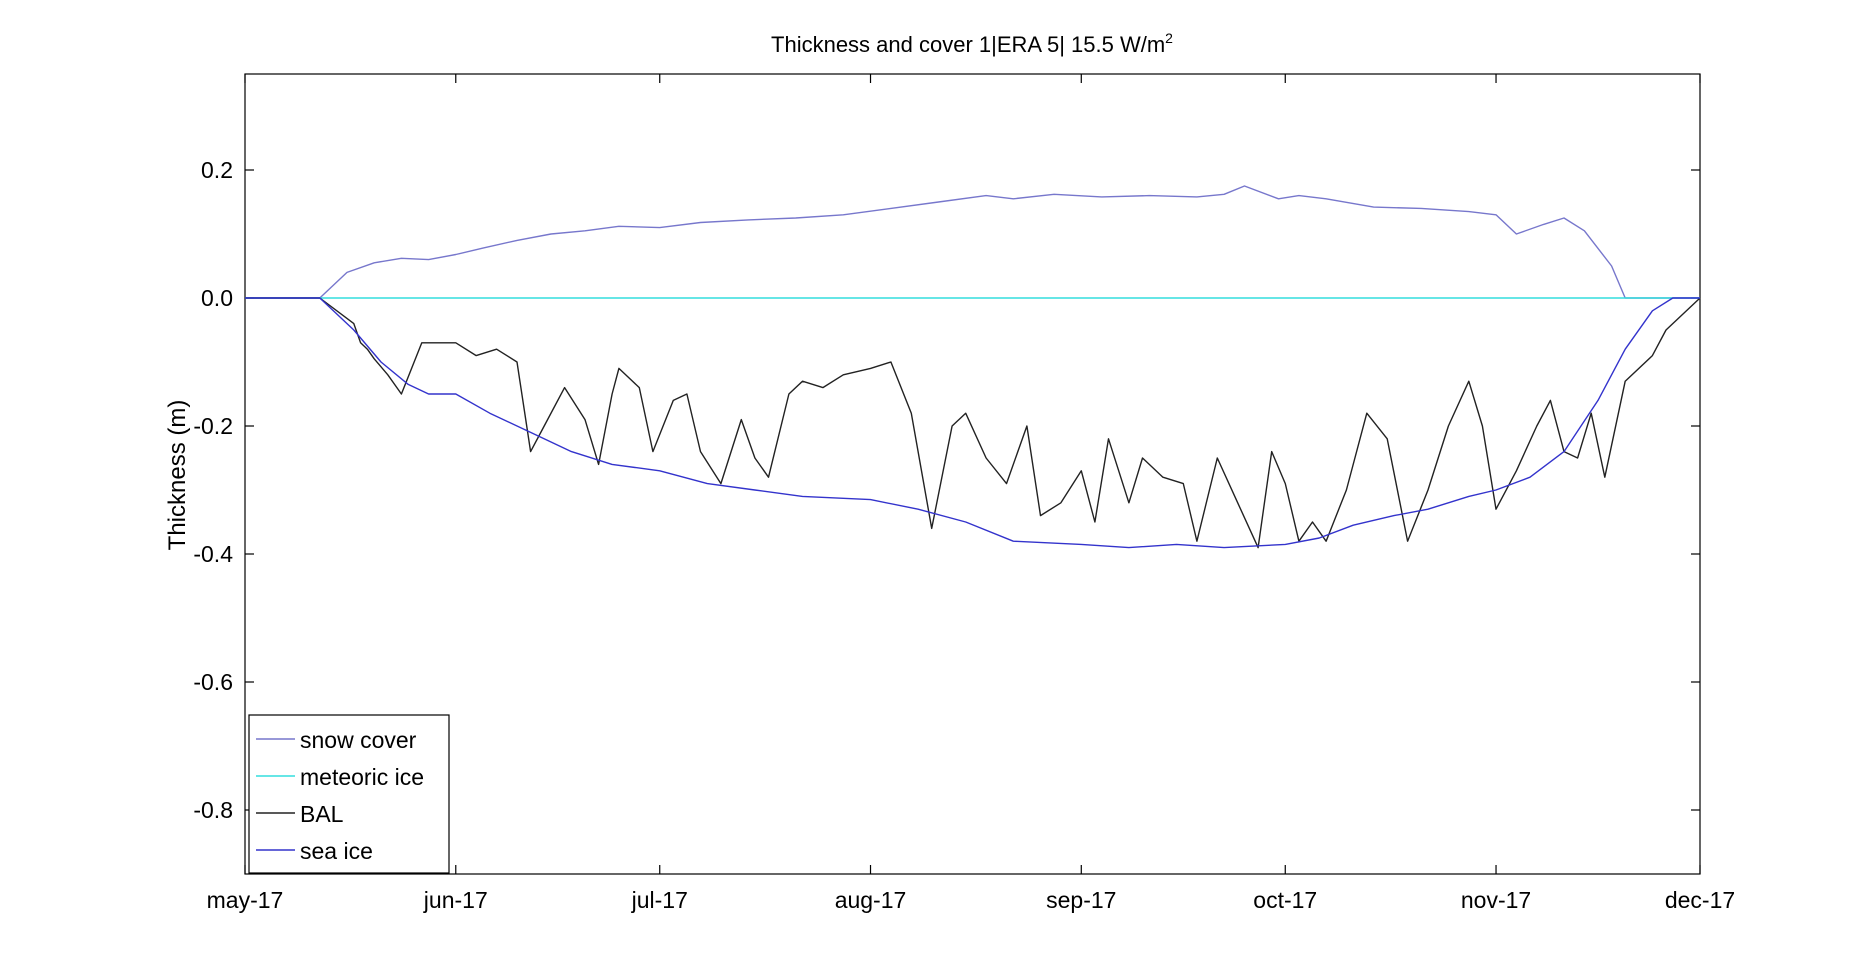 Image resolution: width=1857 pixels, height=975 pixels. I want to click on x-tick-label: may-17, so click(245, 900).